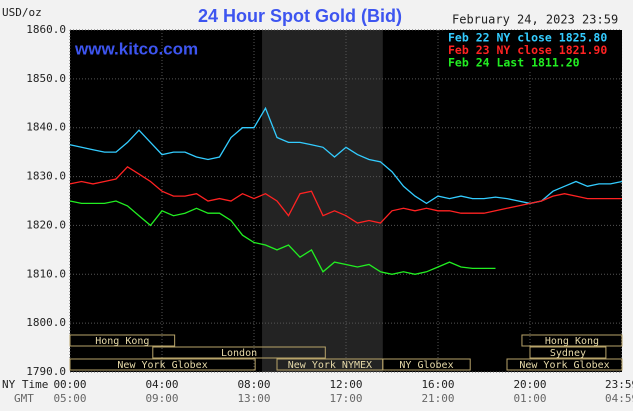  What do you see at coordinates (22, 12) in the screenshot?
I see `y-axis-label: USD/oz` at bounding box center [22, 12].